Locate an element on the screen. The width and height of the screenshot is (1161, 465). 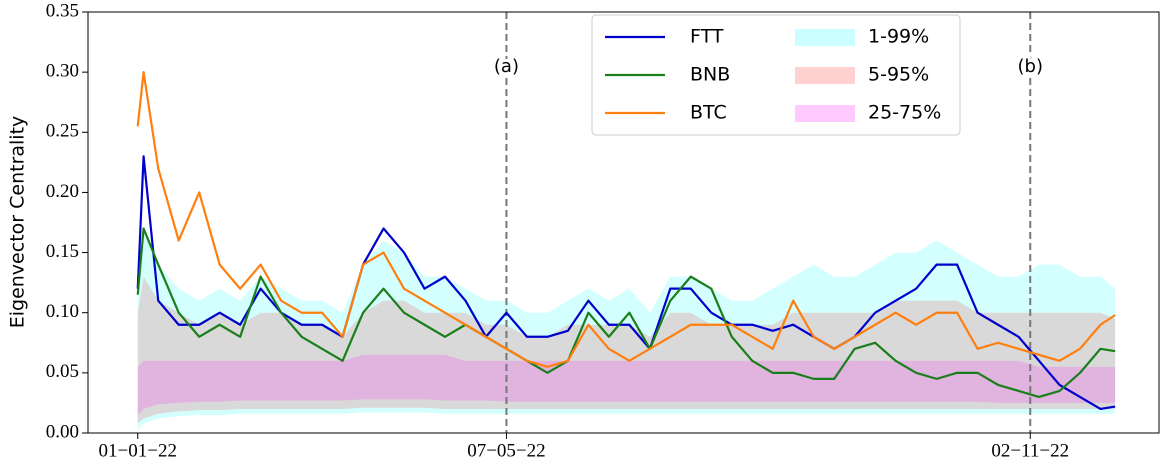
y-tick-label: 0.05 is located at coordinates (62, 371).